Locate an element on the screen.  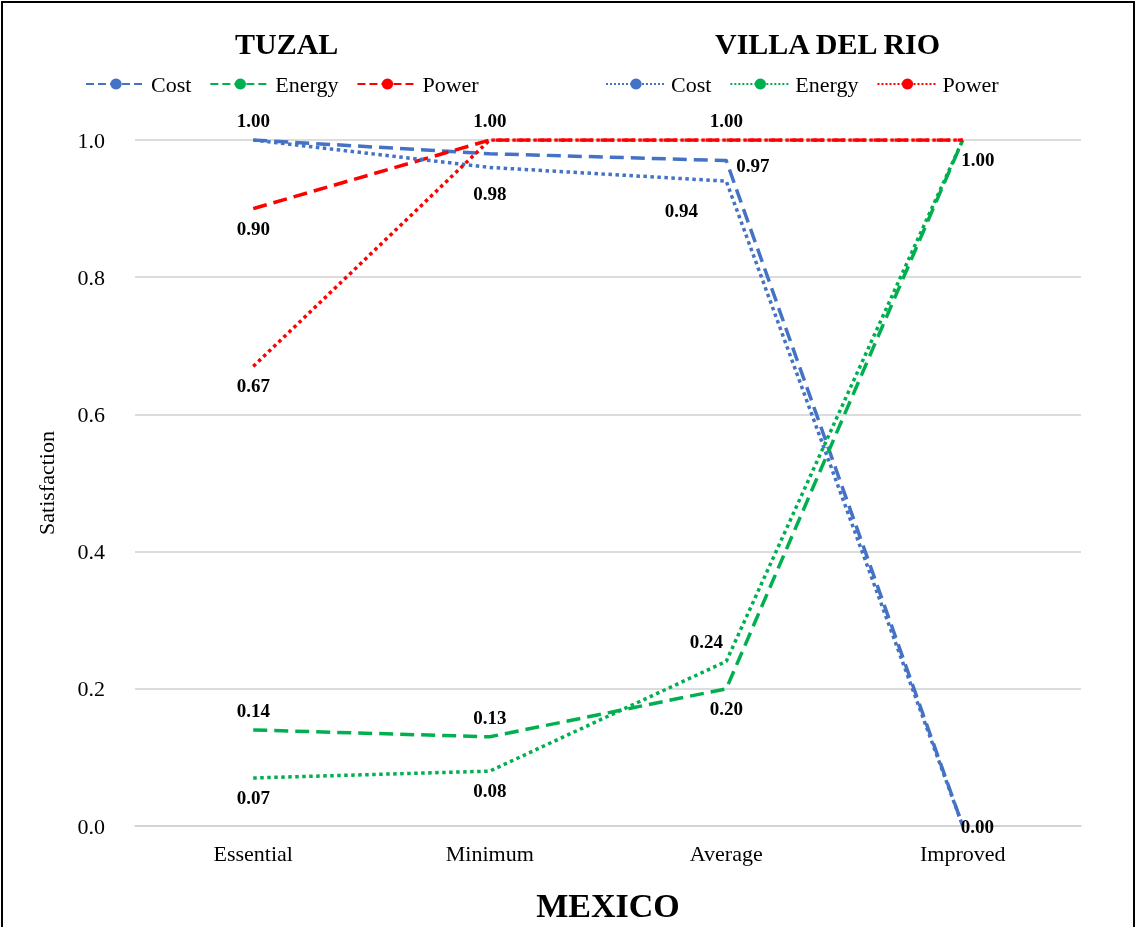
data-label: 0.90 is located at coordinates (253, 228).